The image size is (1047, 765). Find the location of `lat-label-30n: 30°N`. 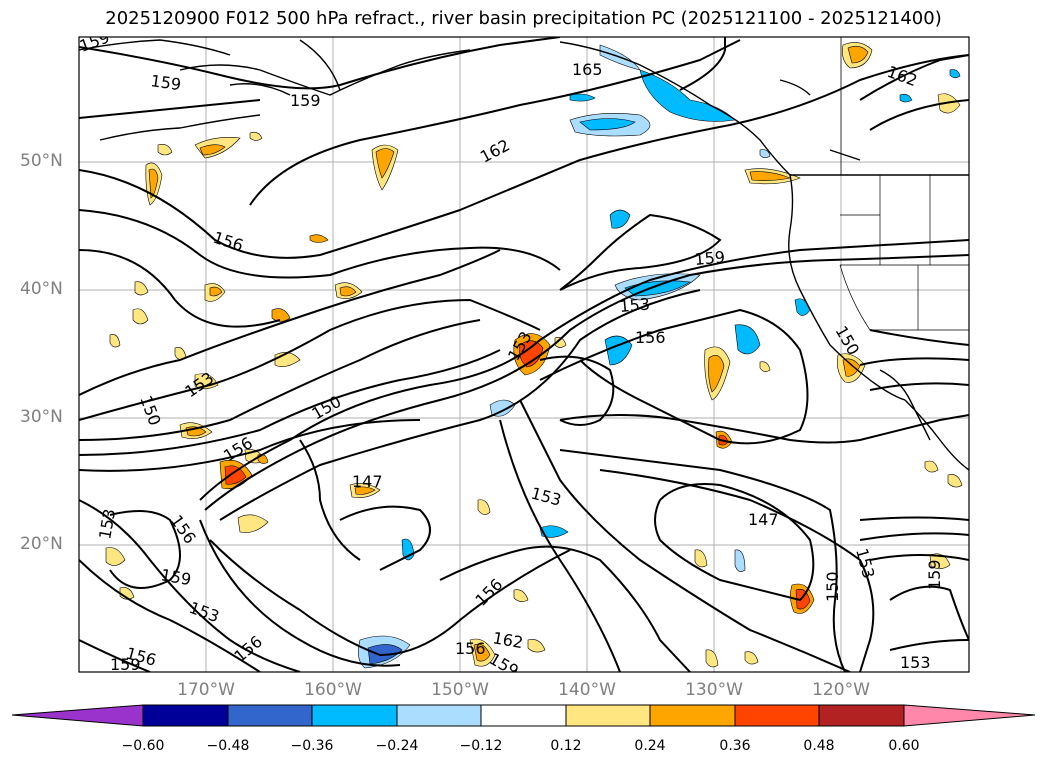

lat-label-30n: 30°N is located at coordinates (41, 417).